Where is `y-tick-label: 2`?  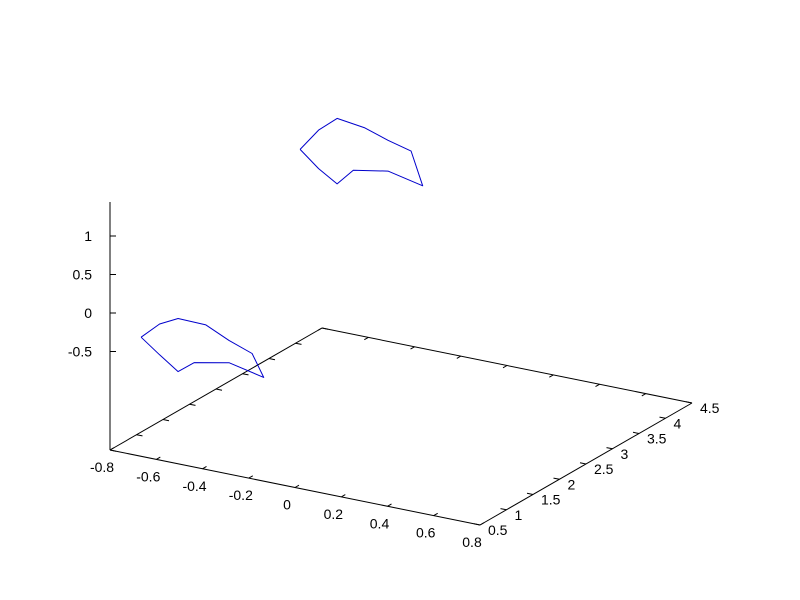 y-tick-label: 2 is located at coordinates (572, 484).